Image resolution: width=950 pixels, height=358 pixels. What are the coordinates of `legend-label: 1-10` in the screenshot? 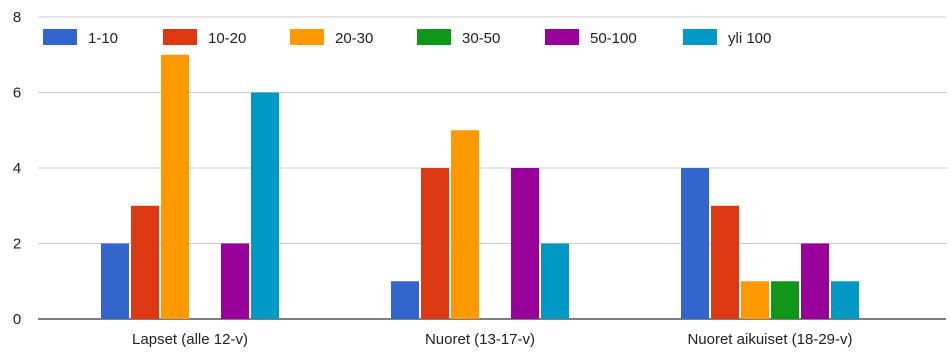 It's located at (103, 38).